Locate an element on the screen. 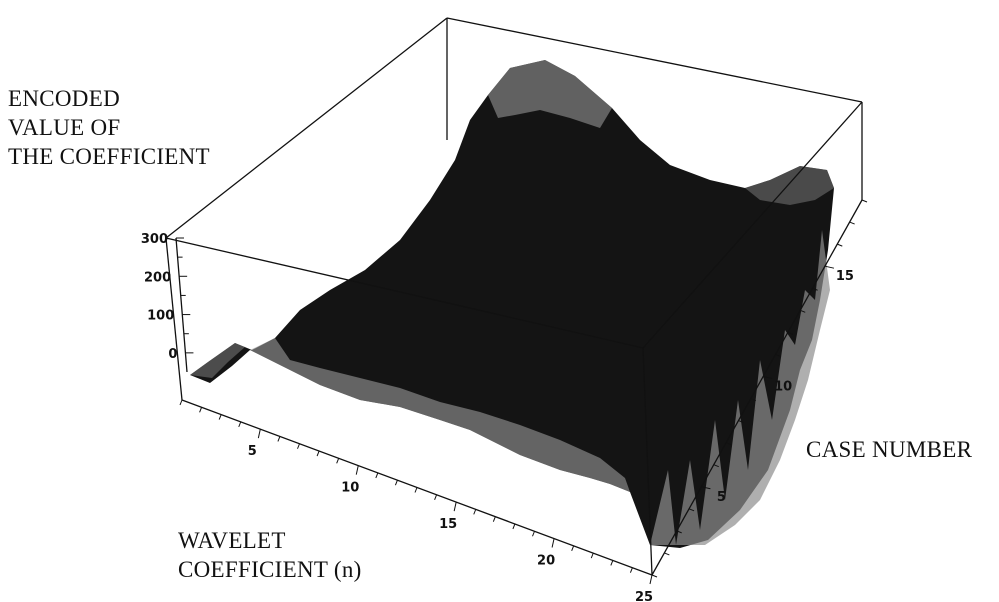 Image resolution: width=999 pixels, height=602 pixels. y-axis-line is located at coordinates (757, 387).